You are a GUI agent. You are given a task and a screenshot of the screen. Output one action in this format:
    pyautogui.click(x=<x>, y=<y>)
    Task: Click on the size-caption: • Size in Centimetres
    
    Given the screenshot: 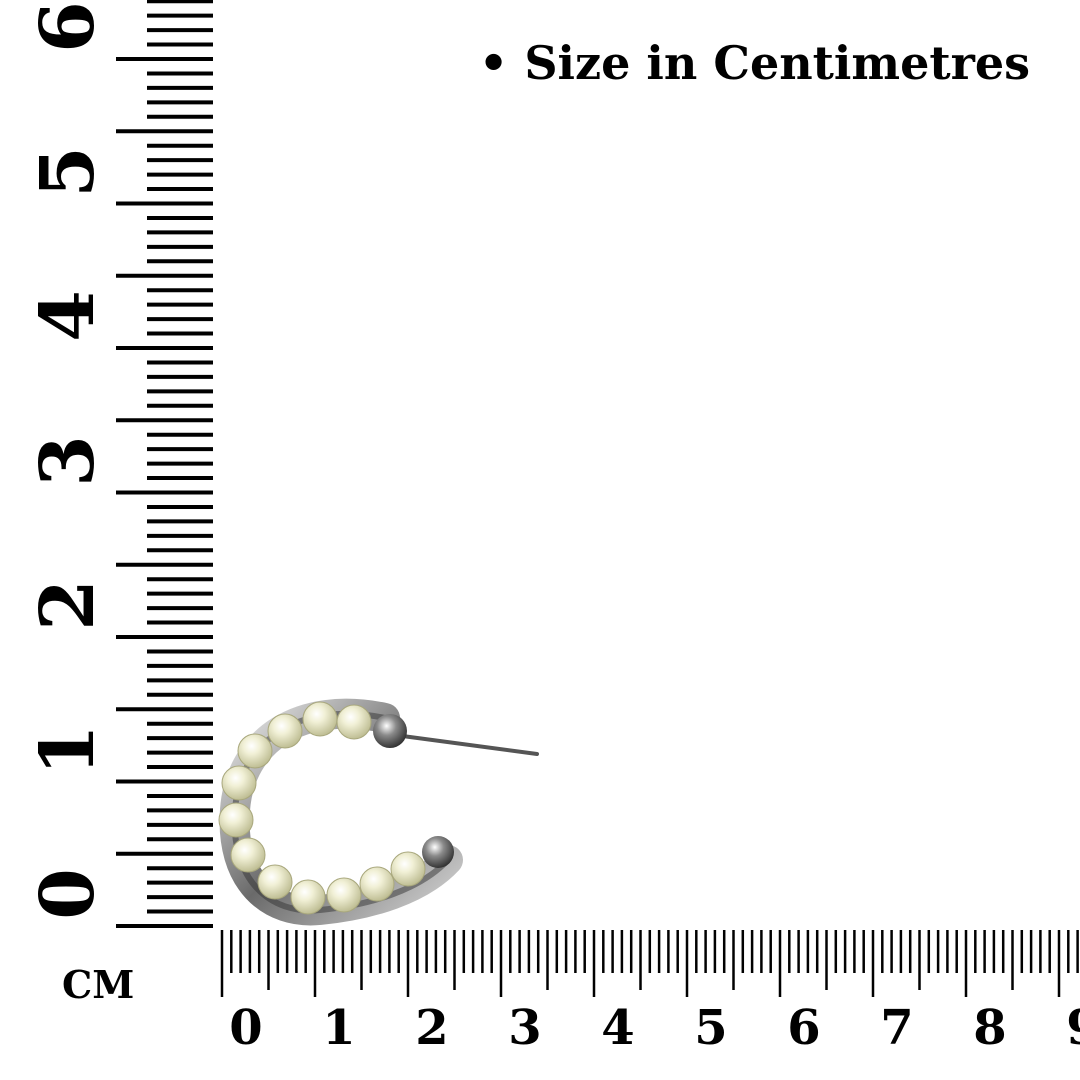 What is the action you would take?
    pyautogui.click(x=754, y=63)
    